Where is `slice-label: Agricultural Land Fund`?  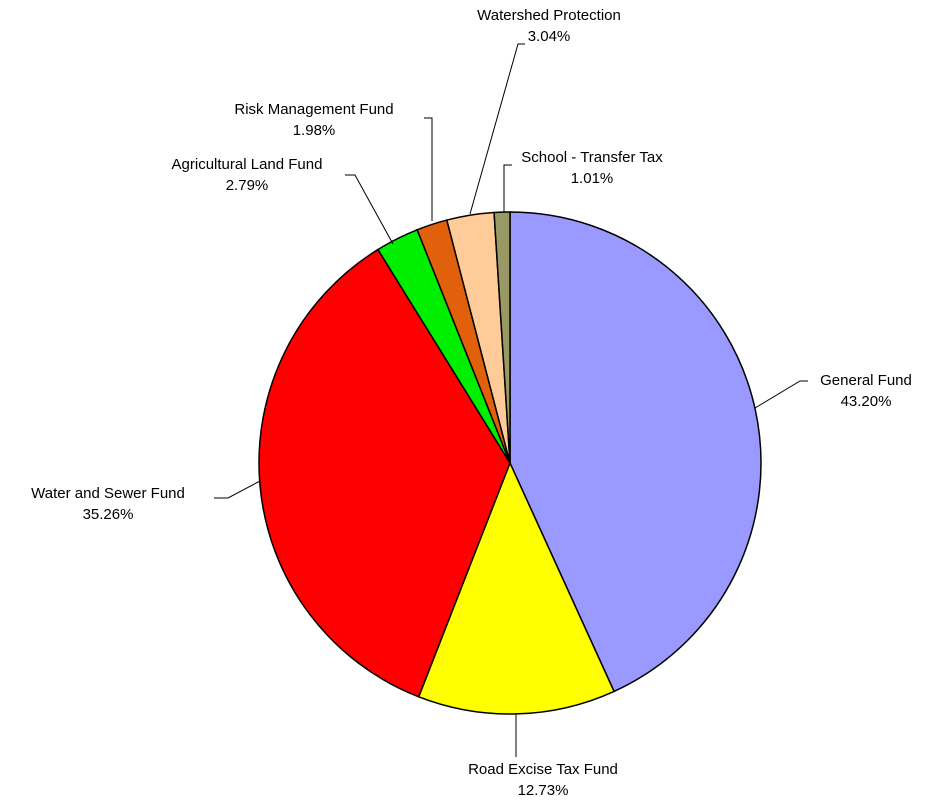
slice-label: Agricultural Land Fund is located at coordinates (247, 164).